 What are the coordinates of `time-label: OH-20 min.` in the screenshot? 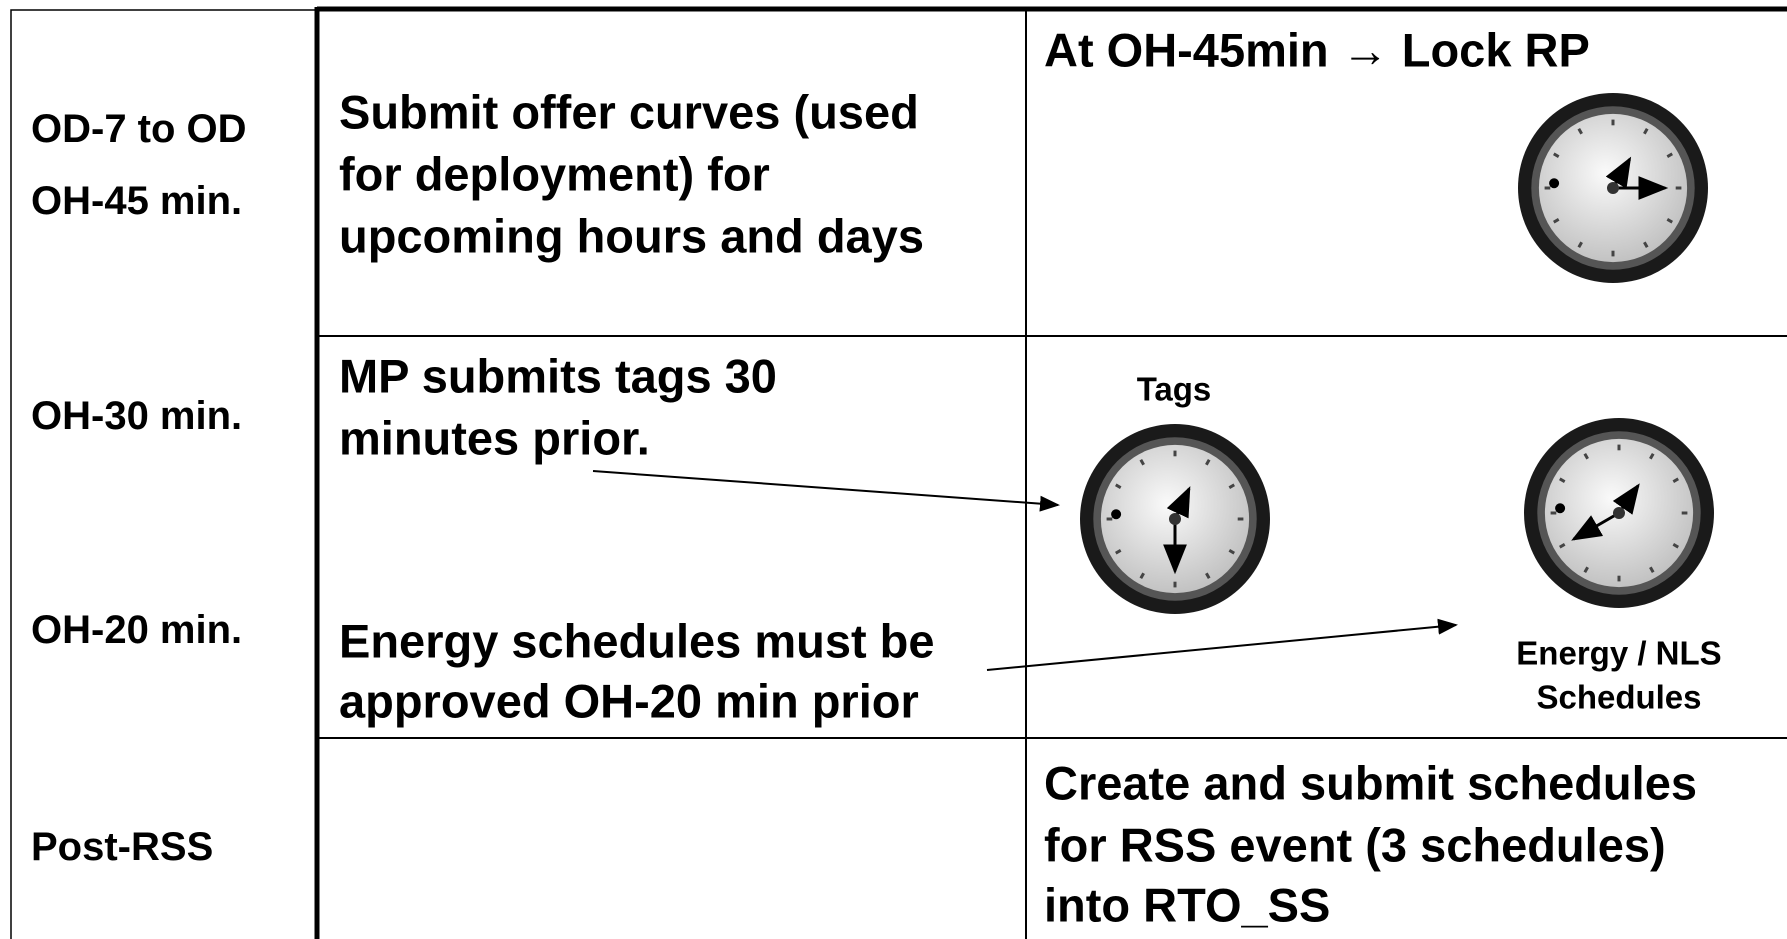 It's located at (136, 630).